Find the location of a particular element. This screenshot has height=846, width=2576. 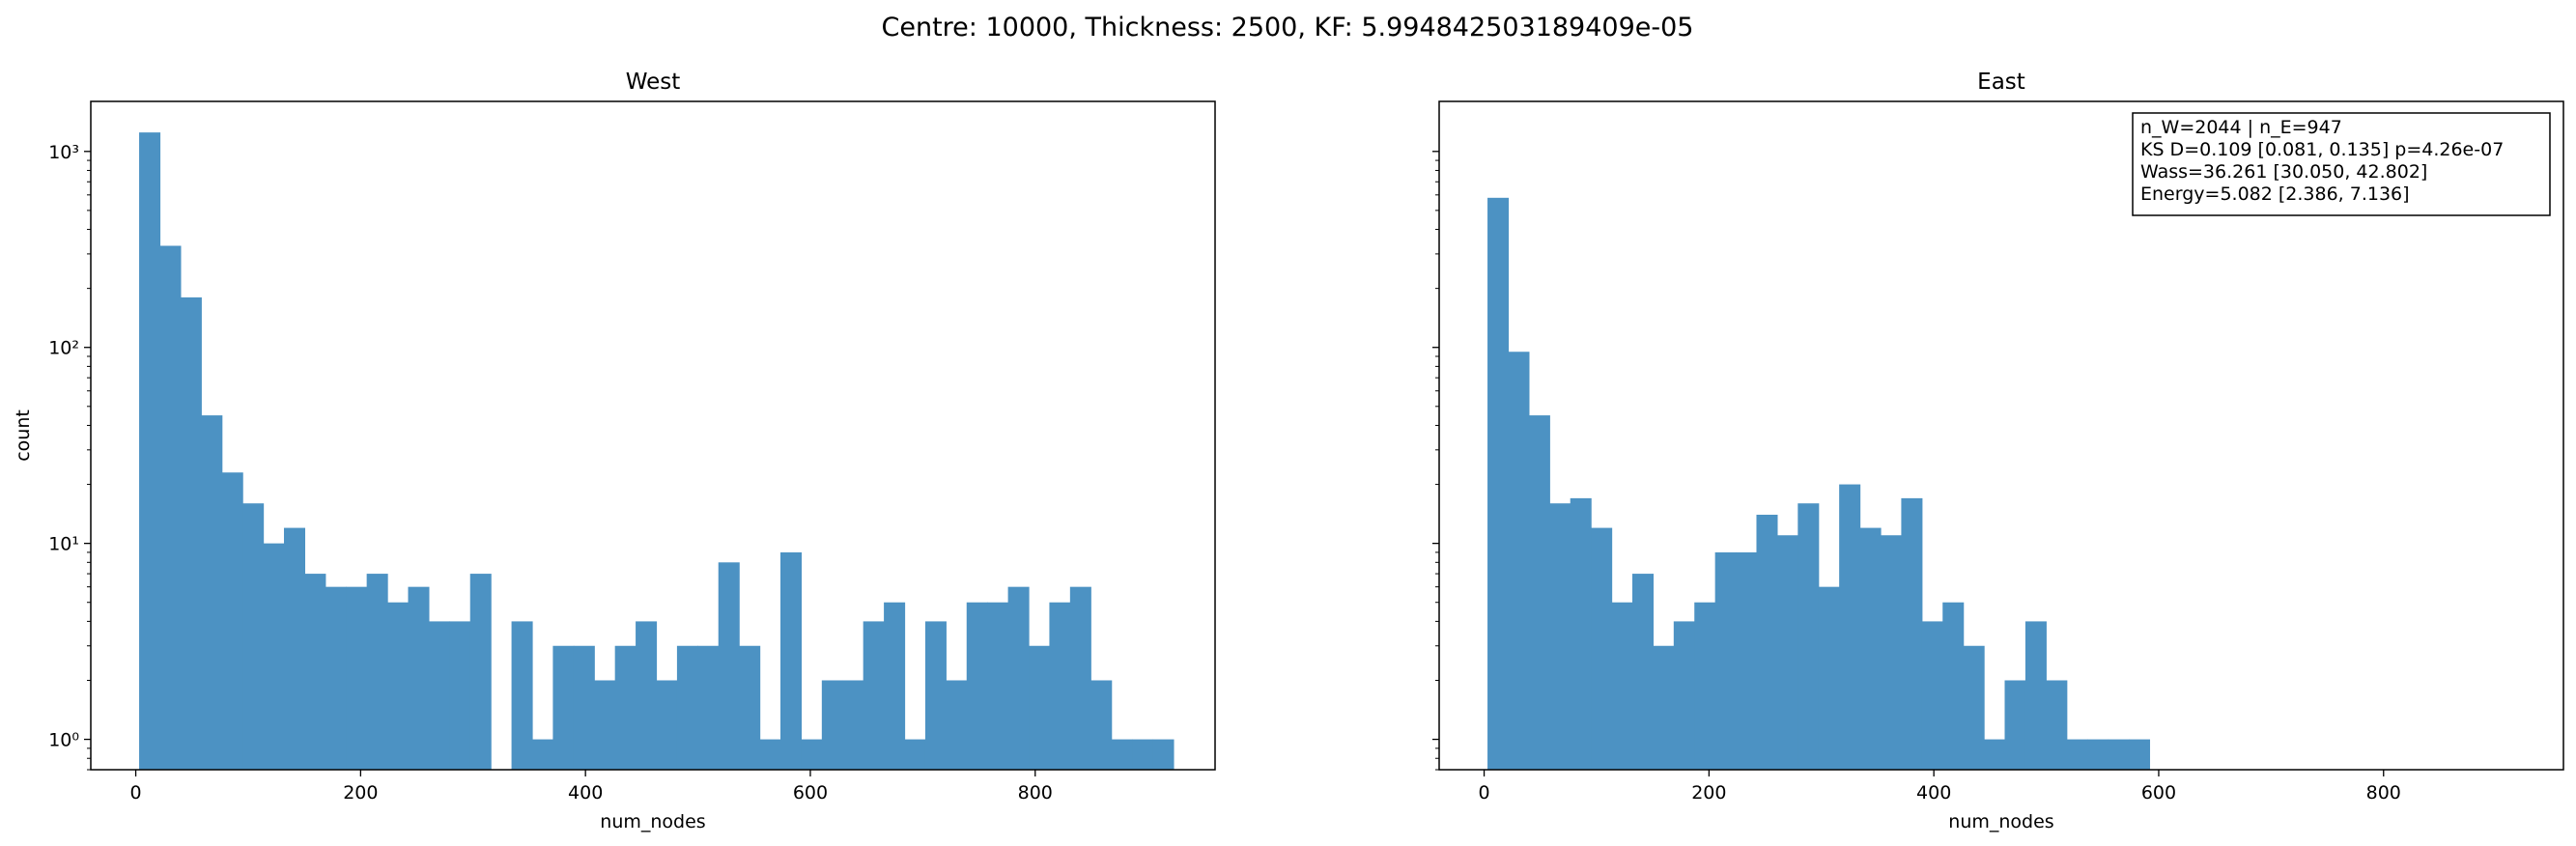

west-ytick-label: 10² is located at coordinates (63, 348).